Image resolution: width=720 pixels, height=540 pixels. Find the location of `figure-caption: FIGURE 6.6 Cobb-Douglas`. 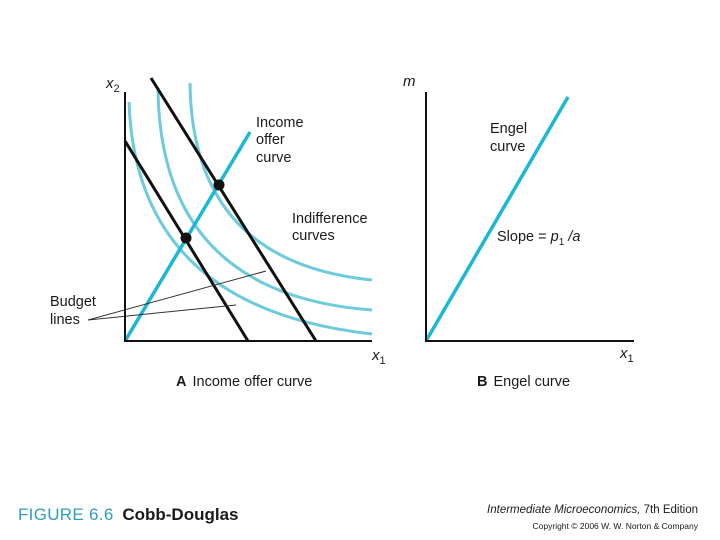

figure-caption: FIGURE 6.6 Cobb-Douglas is located at coordinates (128, 515).